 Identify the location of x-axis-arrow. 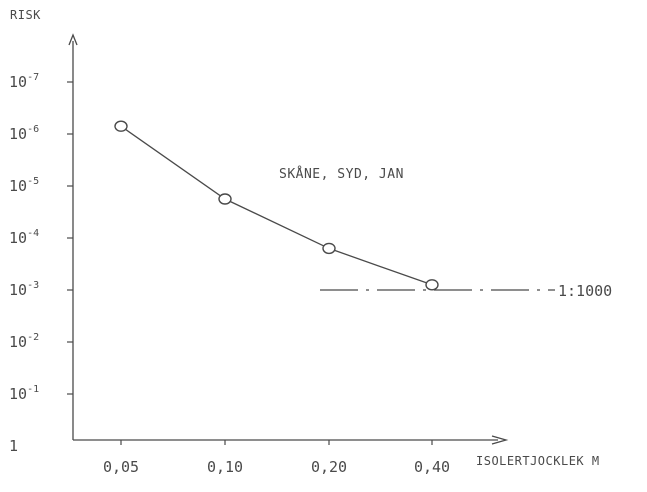
(500, 440).